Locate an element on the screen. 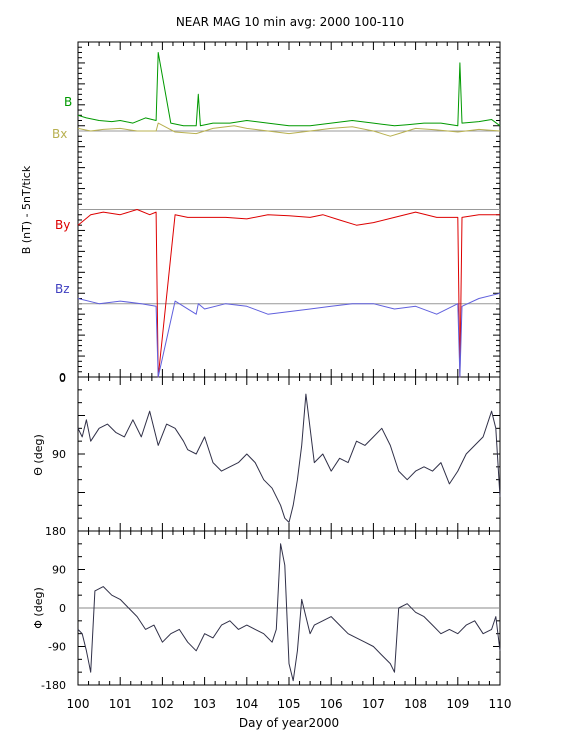  series-theta is located at coordinates (289, 458).